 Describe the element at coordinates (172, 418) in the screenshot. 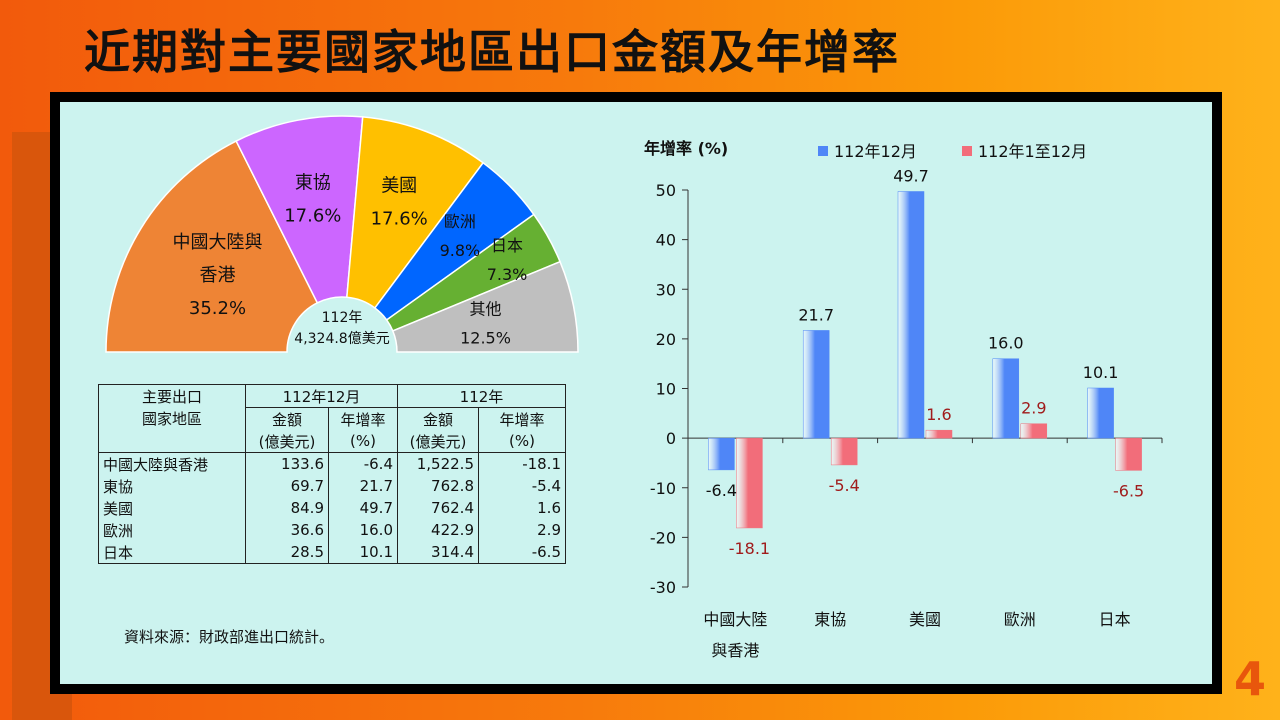

I see `table-header-country-line2: 國家地區` at that location.